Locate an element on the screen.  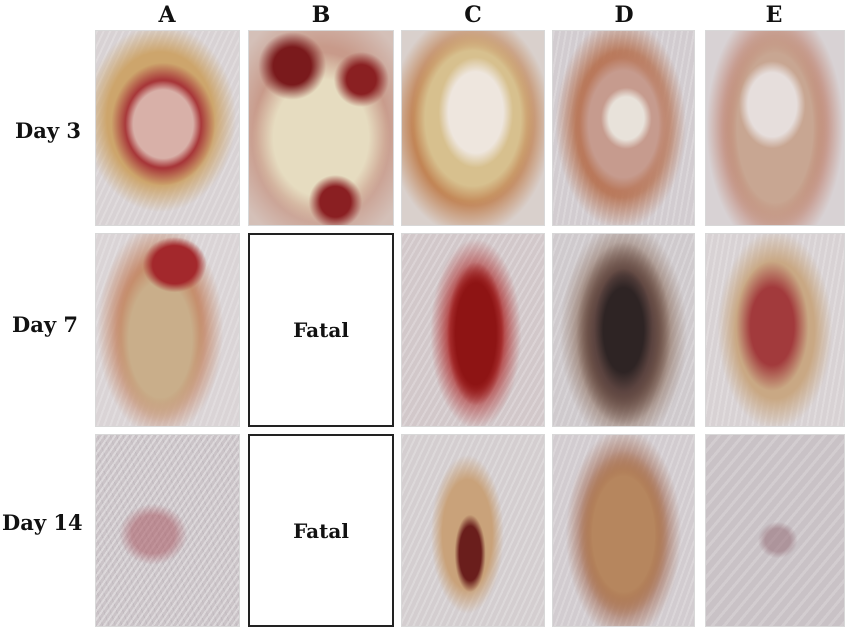
column-label-d: D is located at coordinates (624, 15).